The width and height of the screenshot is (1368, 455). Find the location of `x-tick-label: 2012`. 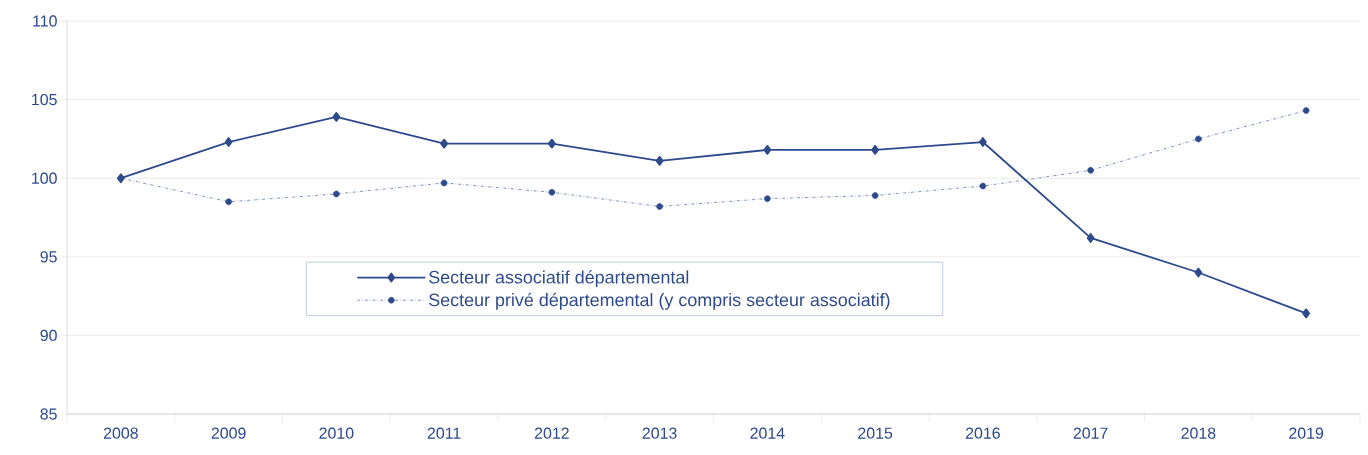

x-tick-label: 2012 is located at coordinates (551, 433).